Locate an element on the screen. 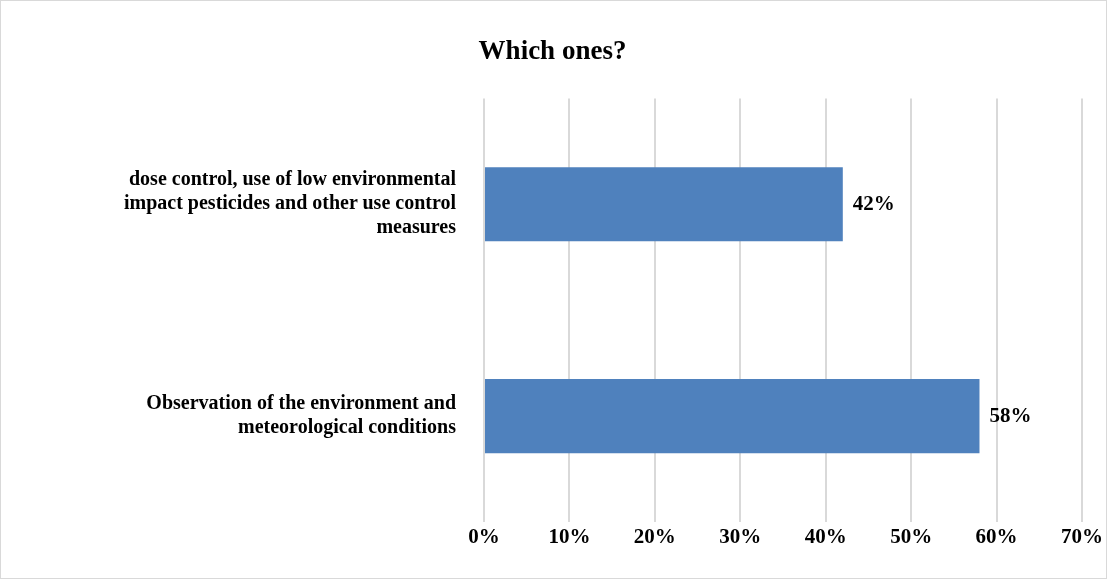 Image resolution: width=1107 pixels, height=579 pixels. x-tick-label: 50% is located at coordinates (911, 536).